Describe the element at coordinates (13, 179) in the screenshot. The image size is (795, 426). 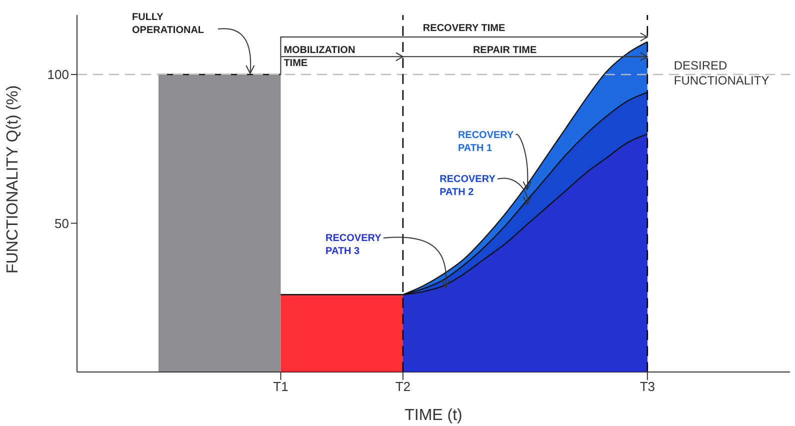
I see `y-axis-title: FUNCTIONALITY Q(t) (%)` at that location.